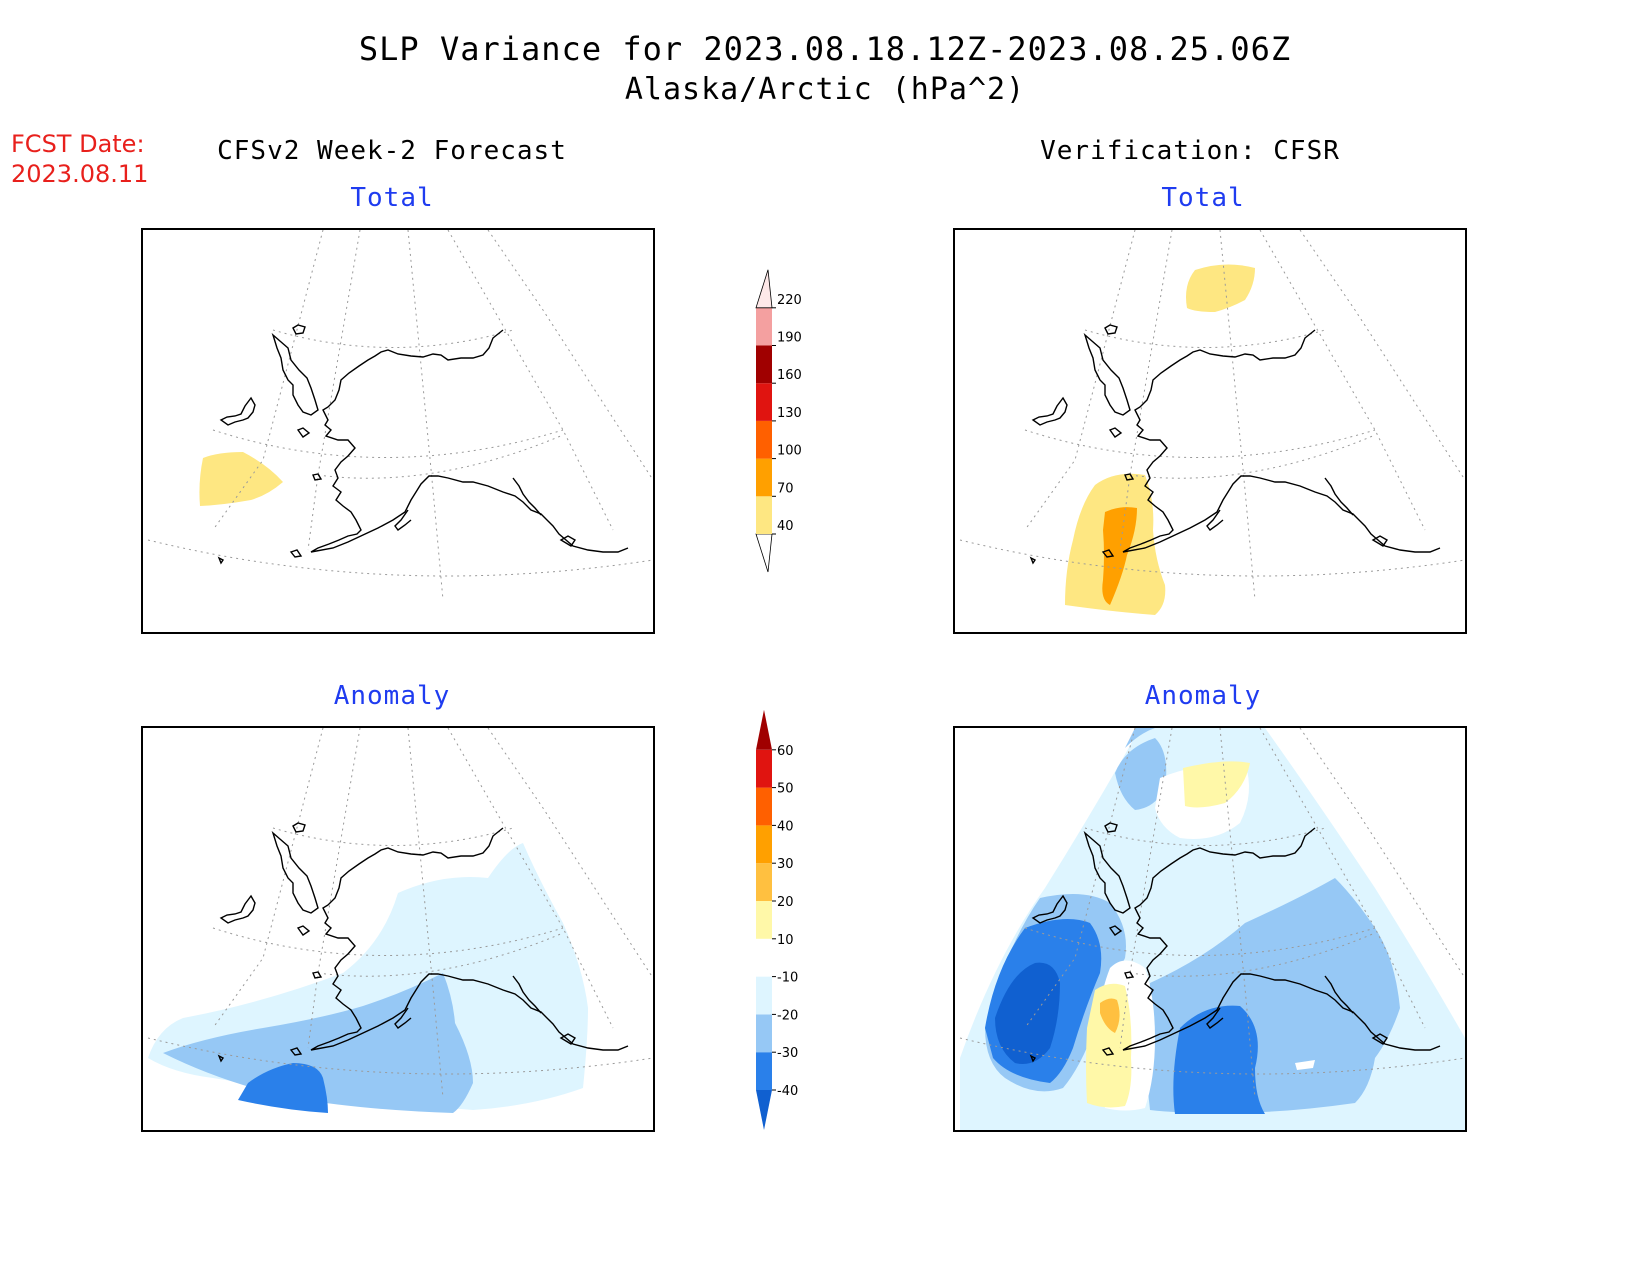  What do you see at coordinates (1216, 784) in the screenshot?
I see `shade-10-20-north` at bounding box center [1216, 784].